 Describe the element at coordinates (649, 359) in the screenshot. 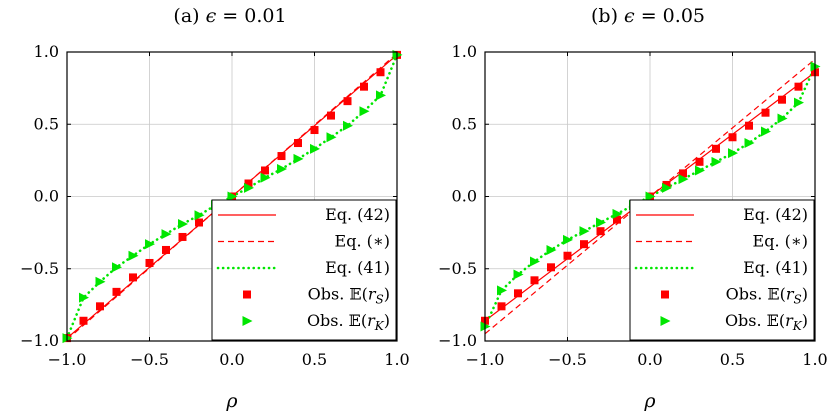

I see `x-tick-label: 0.0` at that location.